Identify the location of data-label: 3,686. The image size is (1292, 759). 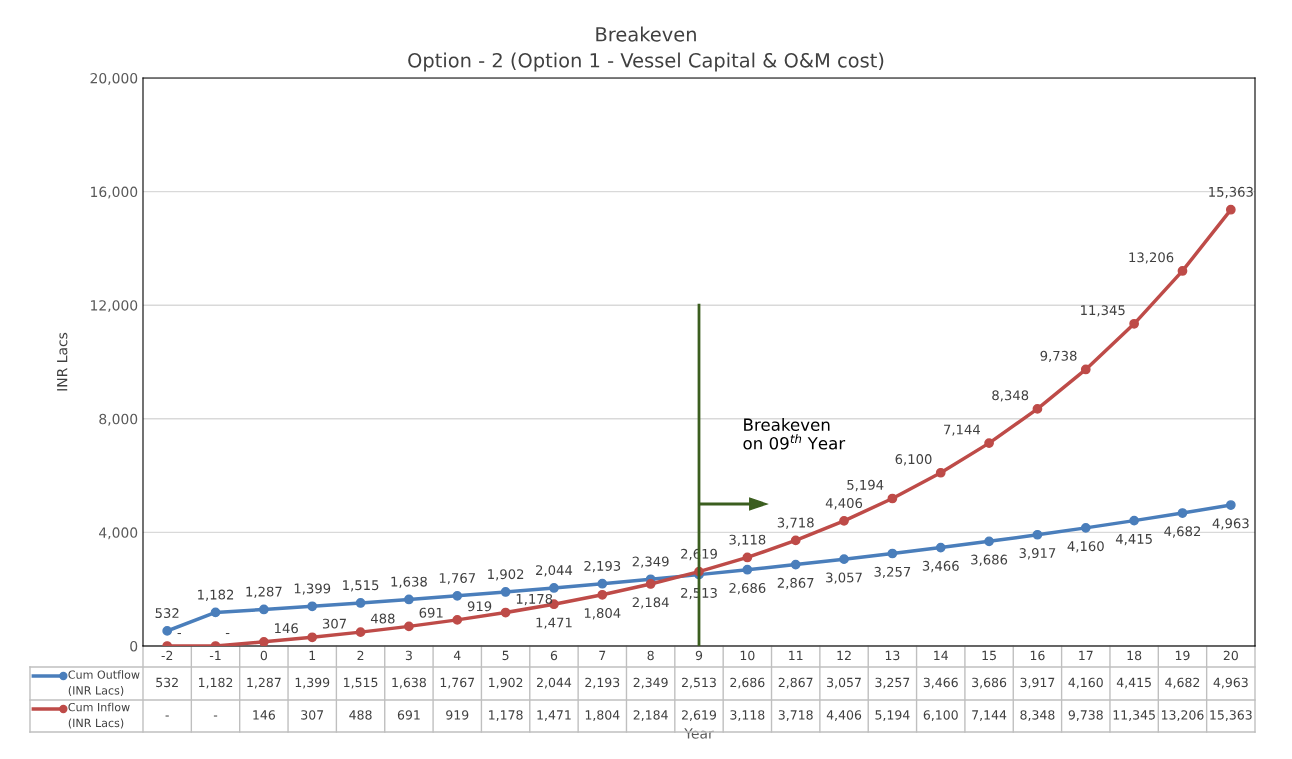
(989, 683).